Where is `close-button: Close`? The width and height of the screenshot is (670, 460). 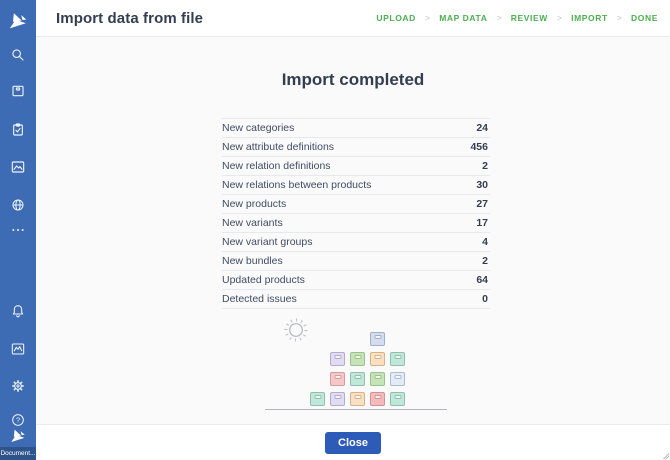
close-button: Close is located at coordinates (353, 442).